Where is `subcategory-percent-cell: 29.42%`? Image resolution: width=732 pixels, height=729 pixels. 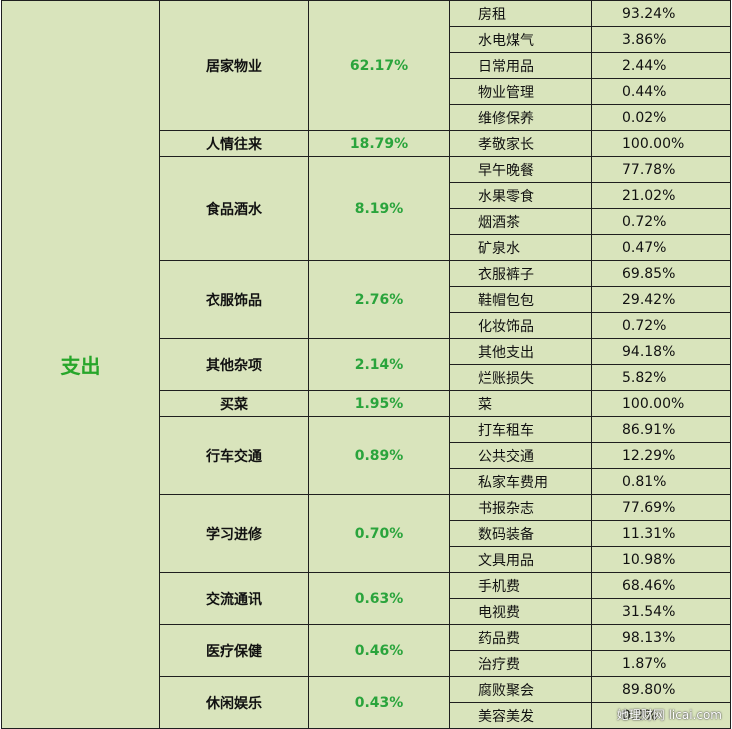
subcategory-percent-cell: 29.42% is located at coordinates (661, 299).